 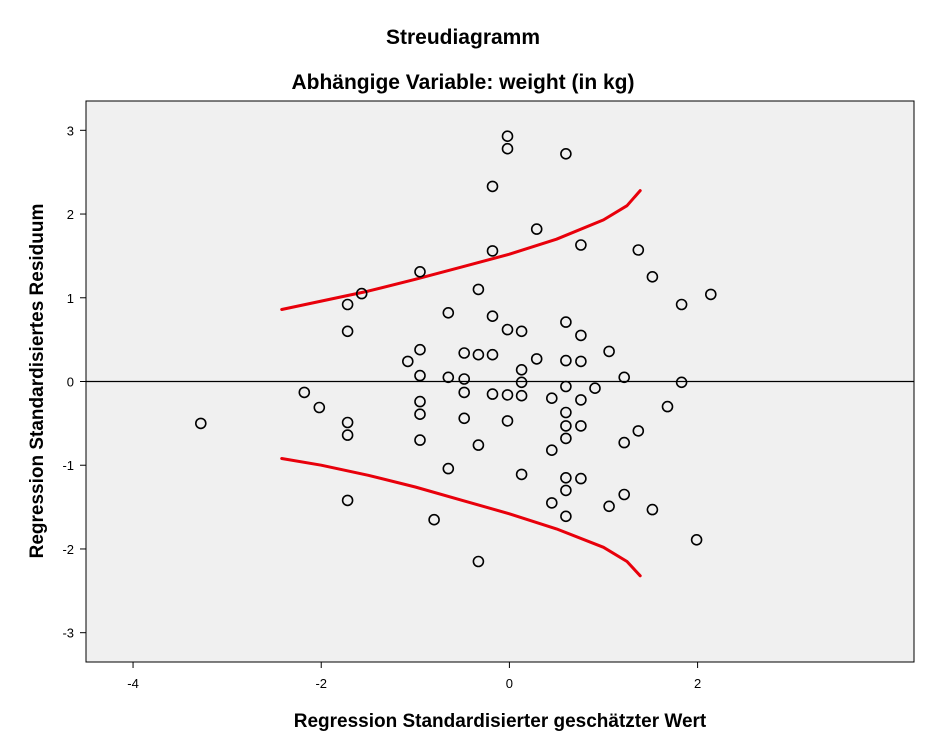 What do you see at coordinates (68, 633) in the screenshot?
I see `y-tick-label: -3` at bounding box center [68, 633].